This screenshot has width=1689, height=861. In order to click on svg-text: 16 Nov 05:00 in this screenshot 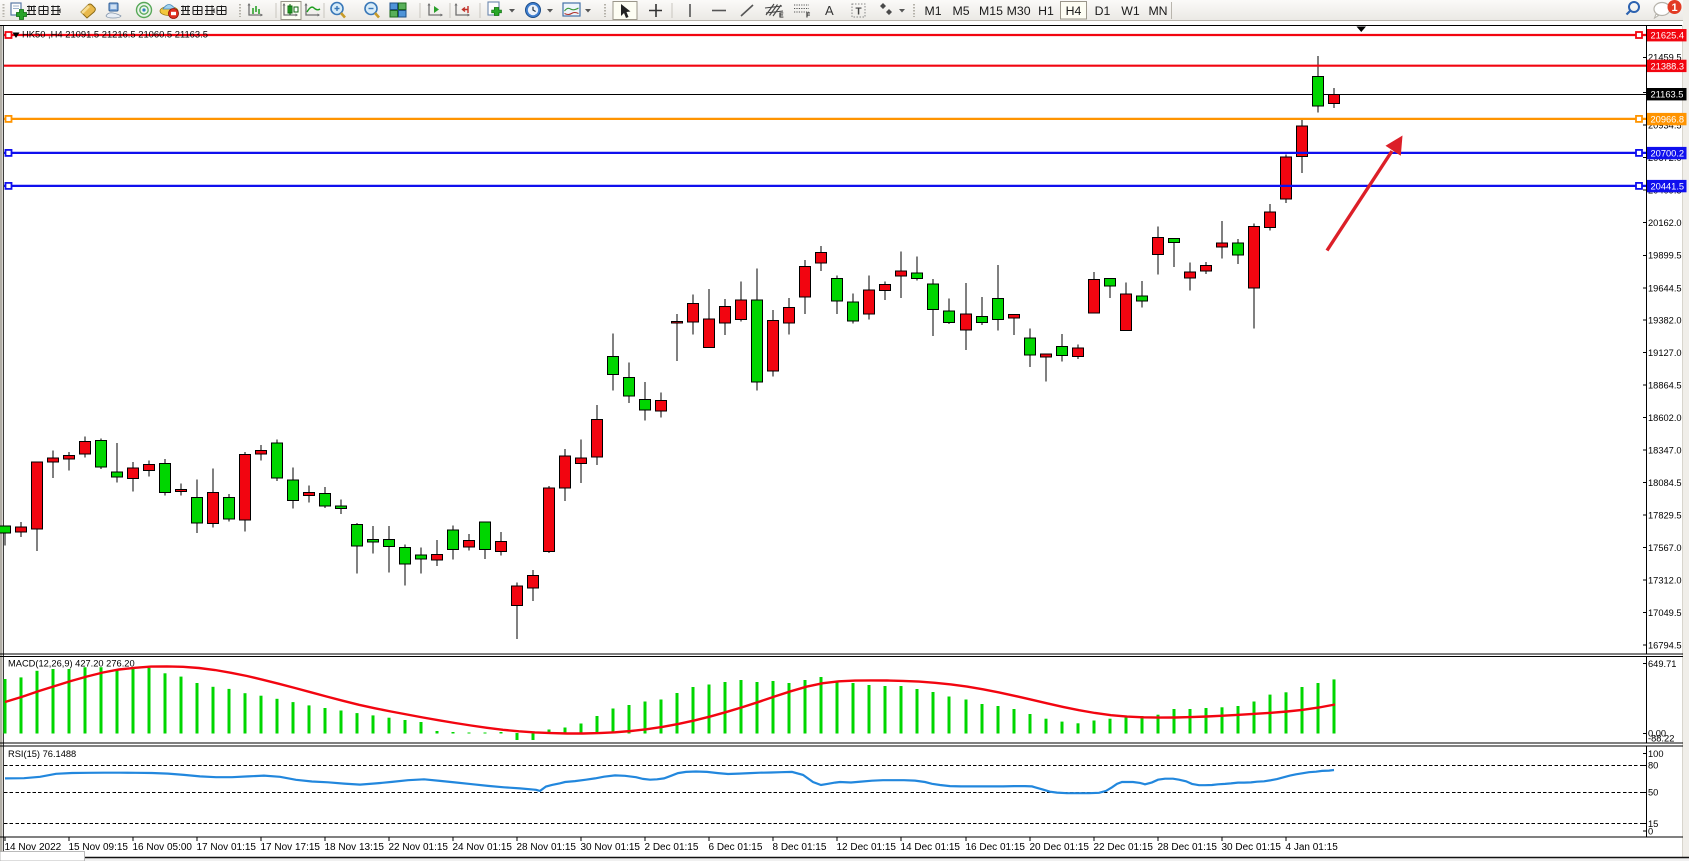, I will do `click(163, 847)`.